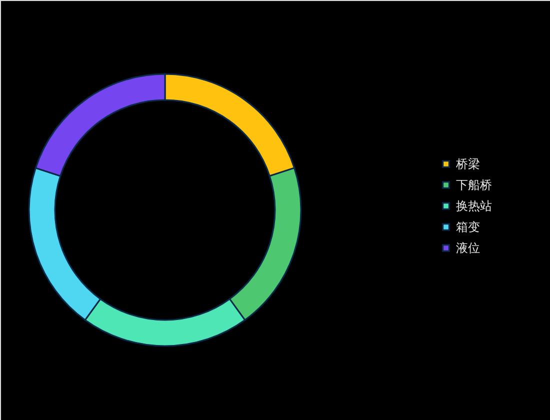  What do you see at coordinates (474, 185) in the screenshot?
I see `legend-label: 下船桥` at bounding box center [474, 185].